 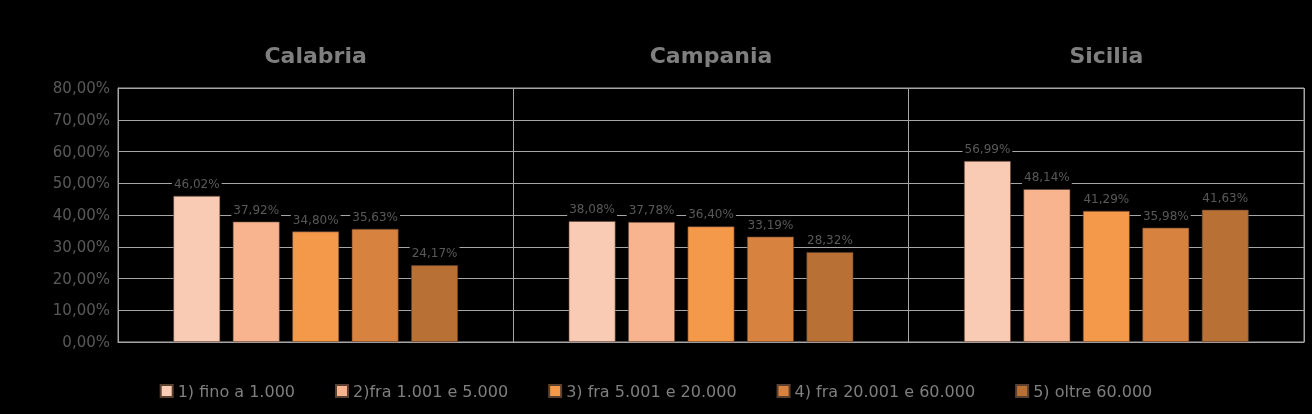 I want to click on data-label: 34,80%, so click(x=315, y=219).